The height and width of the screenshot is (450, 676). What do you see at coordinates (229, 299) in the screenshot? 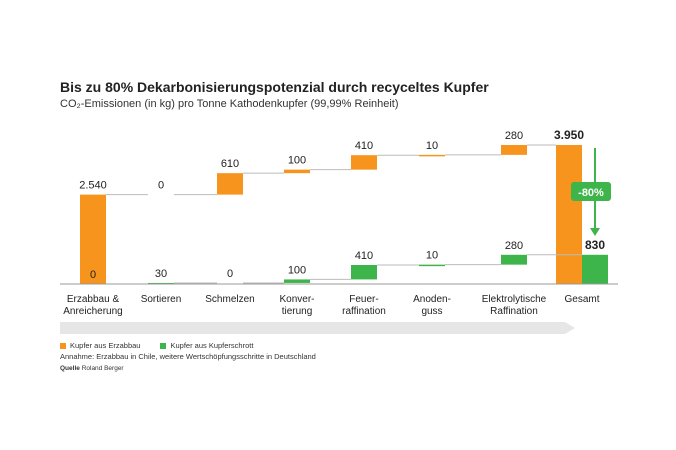
I see `category-label-2: Schmelzen` at bounding box center [229, 299].